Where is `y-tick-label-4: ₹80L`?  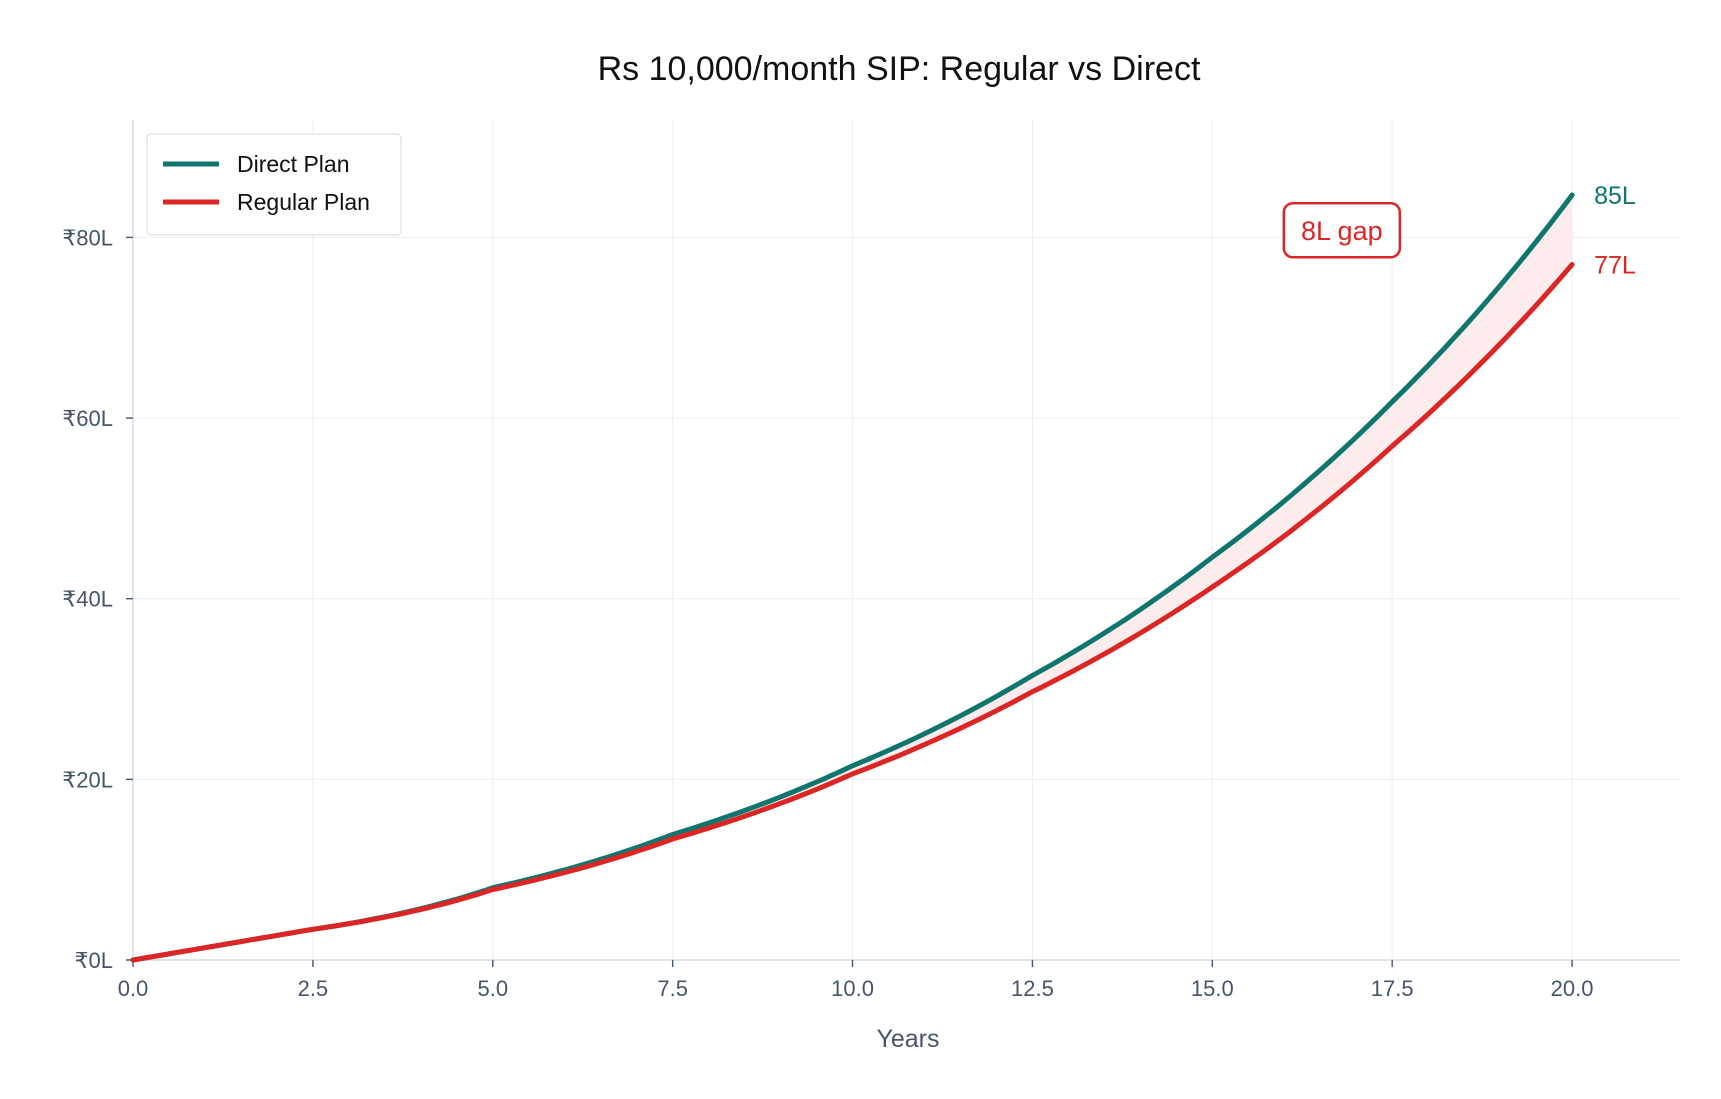
y-tick-label-4: ₹80L is located at coordinates (87, 237).